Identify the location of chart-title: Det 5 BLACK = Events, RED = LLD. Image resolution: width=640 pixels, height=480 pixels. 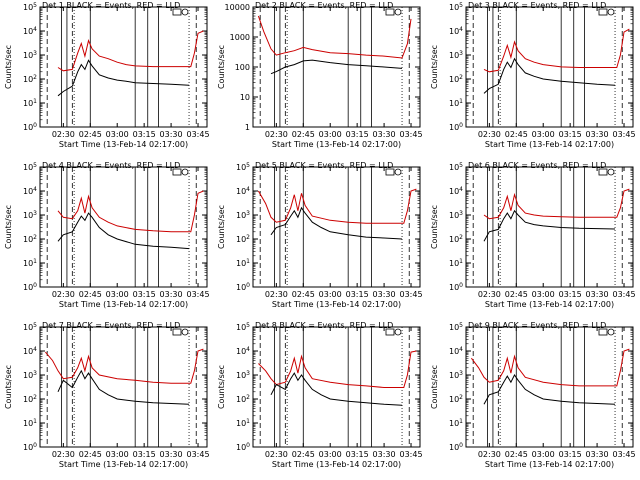
(324, 165).